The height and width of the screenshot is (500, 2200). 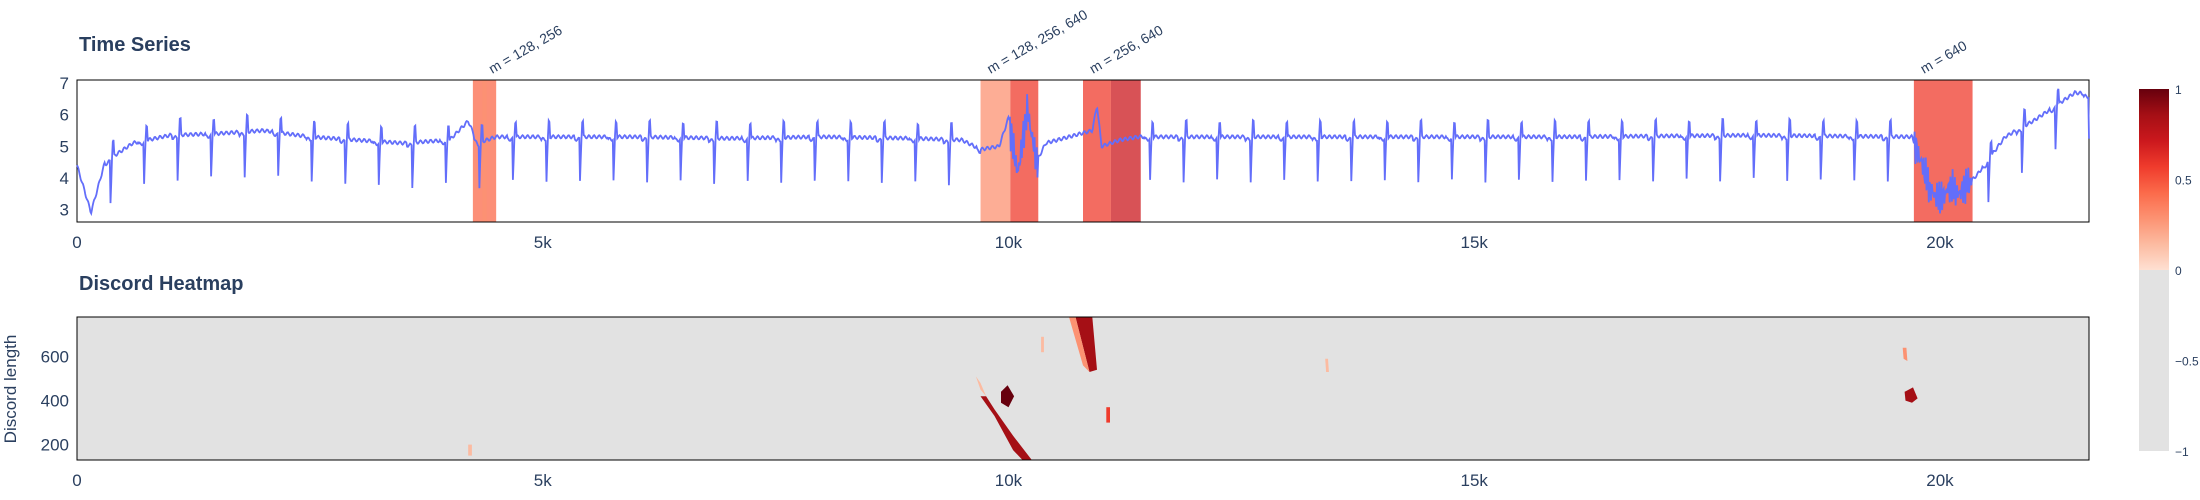 What do you see at coordinates (2178, 271) in the screenshot?
I see `colorbar-tick-label: 0` at bounding box center [2178, 271].